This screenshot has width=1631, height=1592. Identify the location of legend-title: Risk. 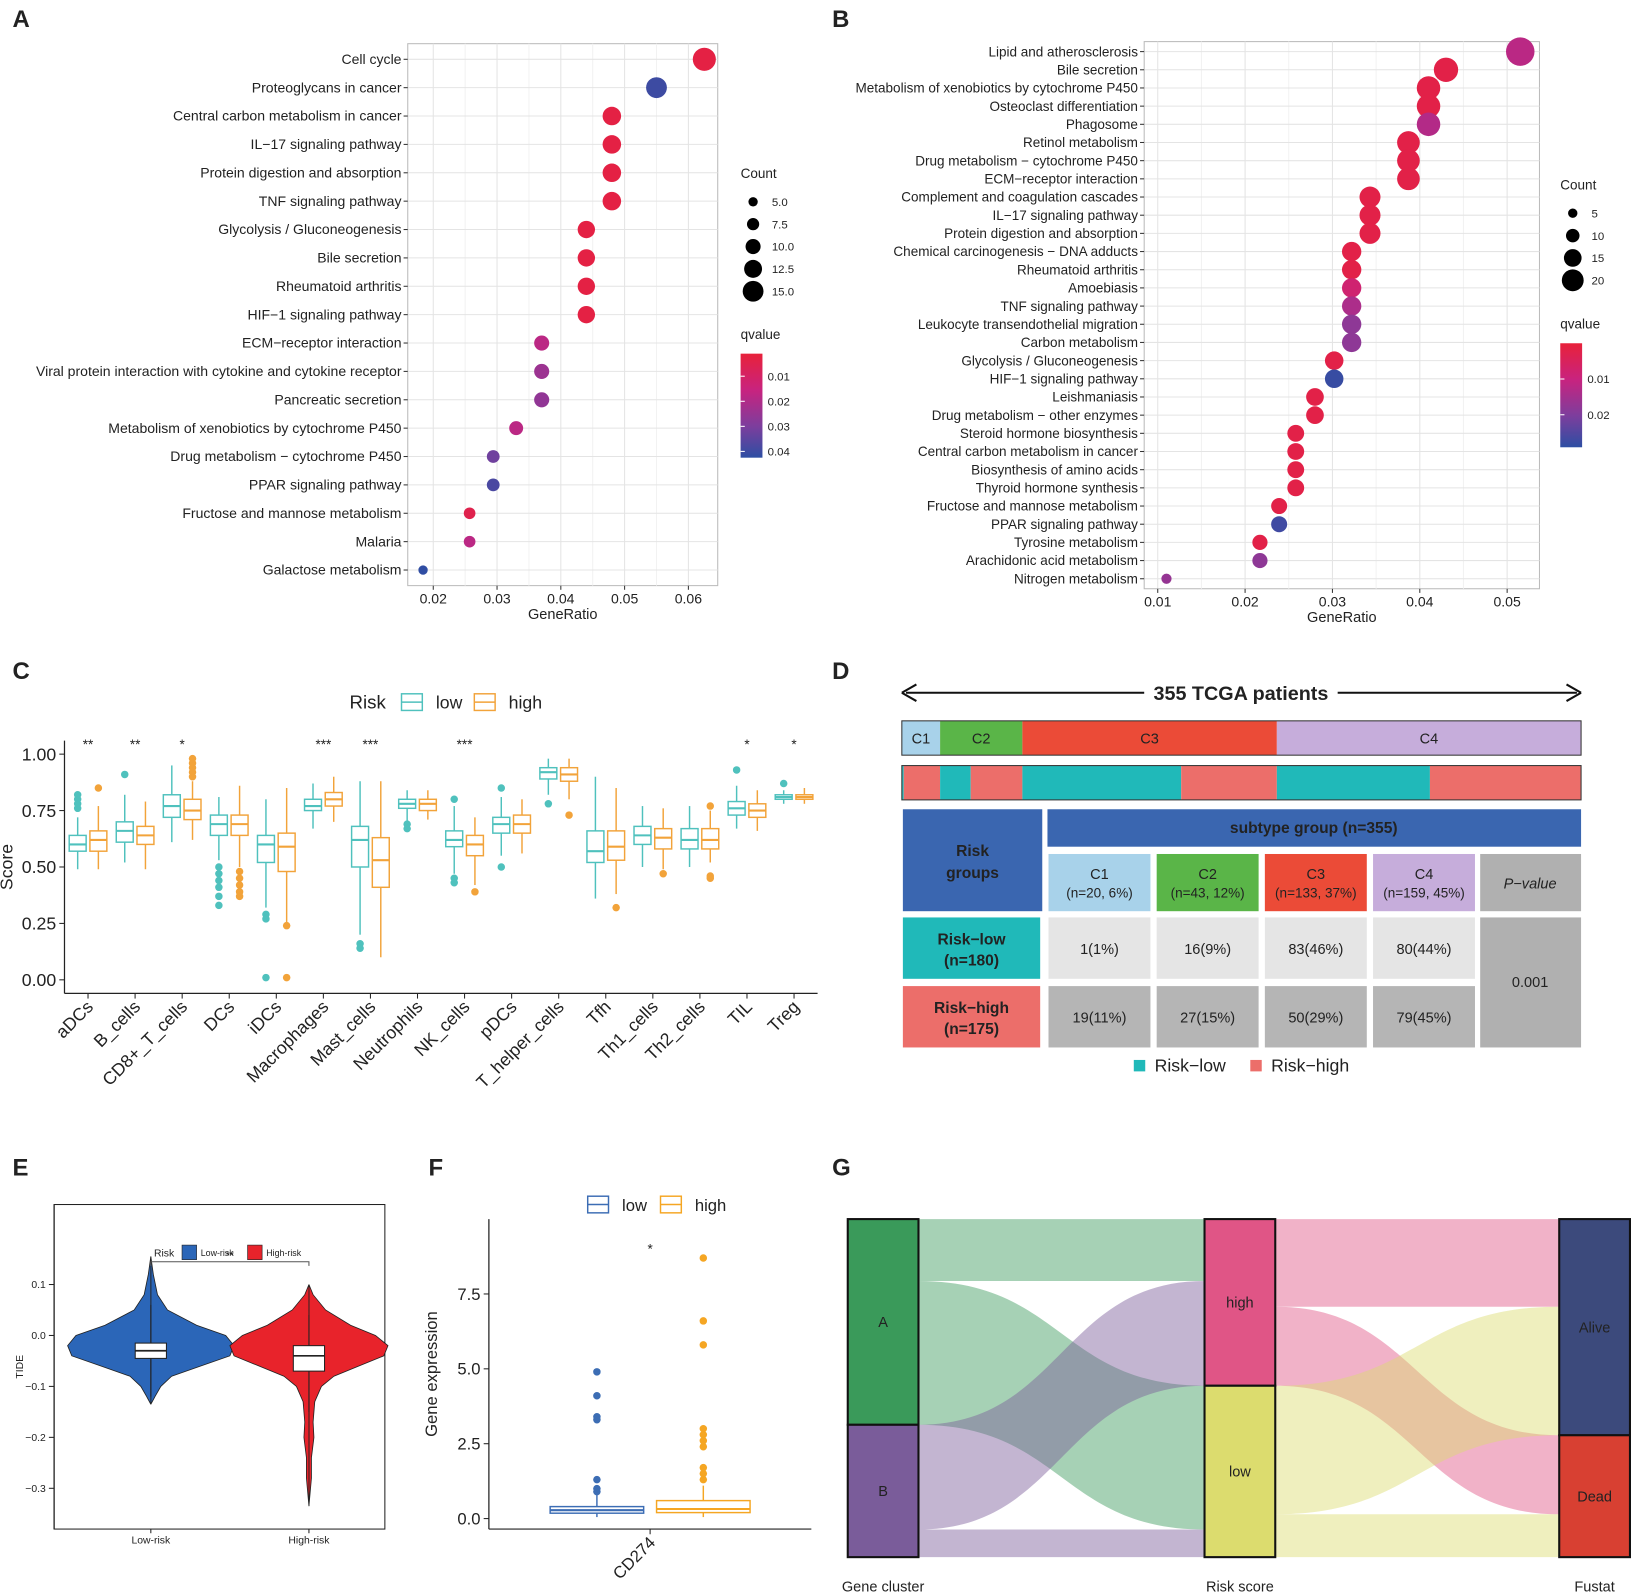
(368, 701).